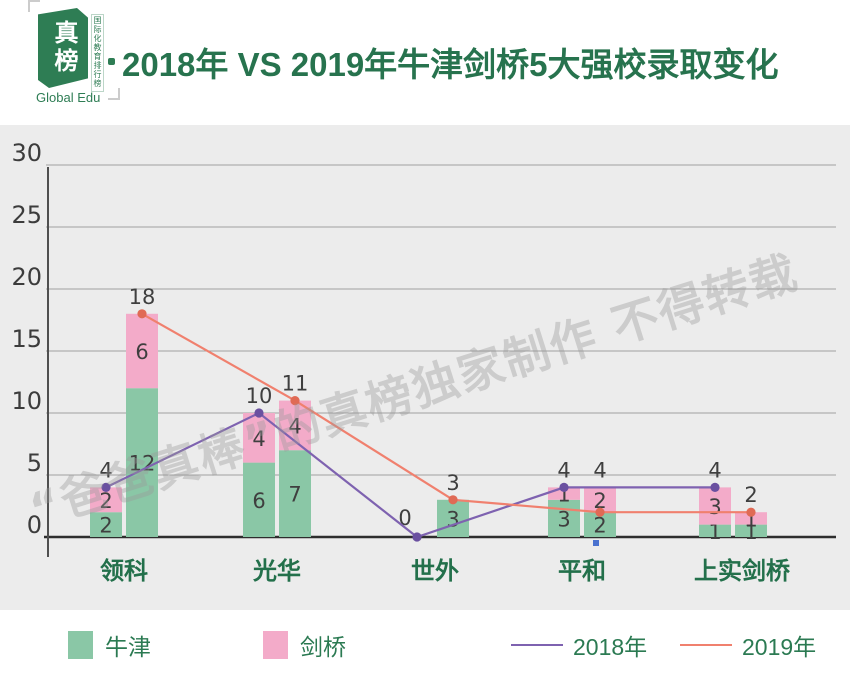 This screenshot has width=850, height=693. I want to click on category-label: 光华, so click(276, 571).